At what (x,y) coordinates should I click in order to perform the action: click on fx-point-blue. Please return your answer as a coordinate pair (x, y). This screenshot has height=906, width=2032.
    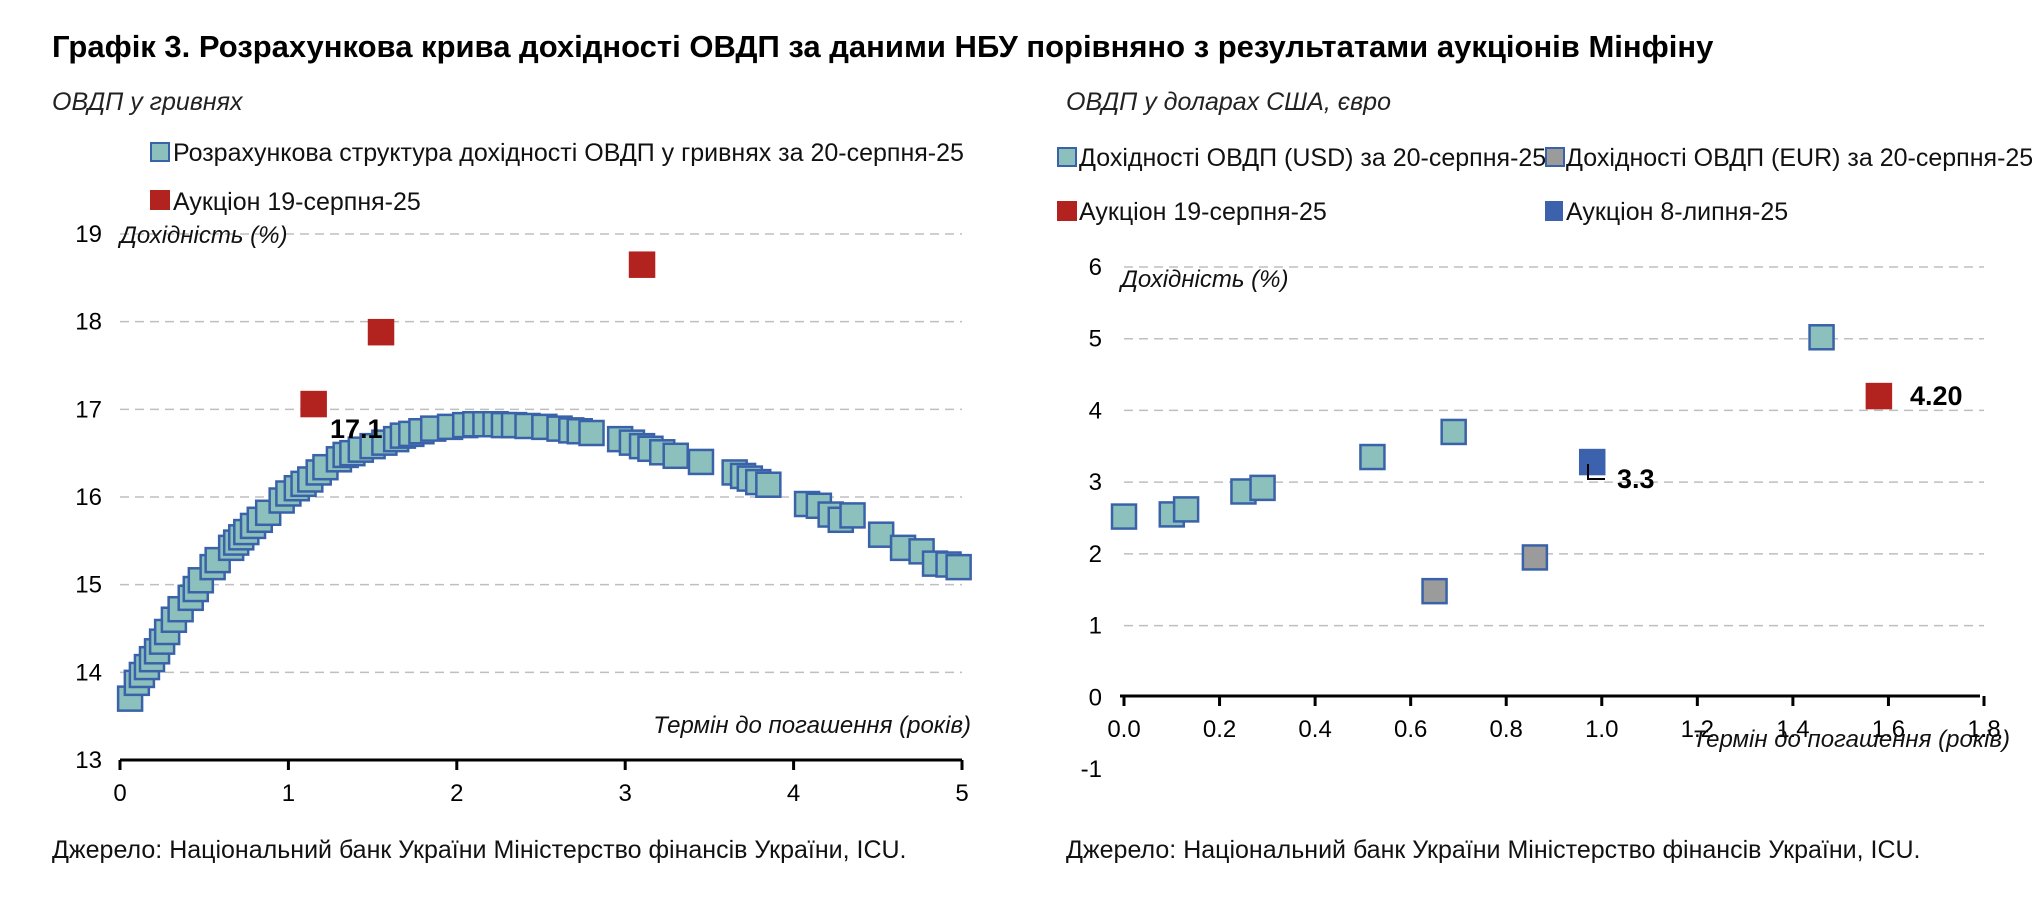
    Looking at the image, I should click on (1592, 462).